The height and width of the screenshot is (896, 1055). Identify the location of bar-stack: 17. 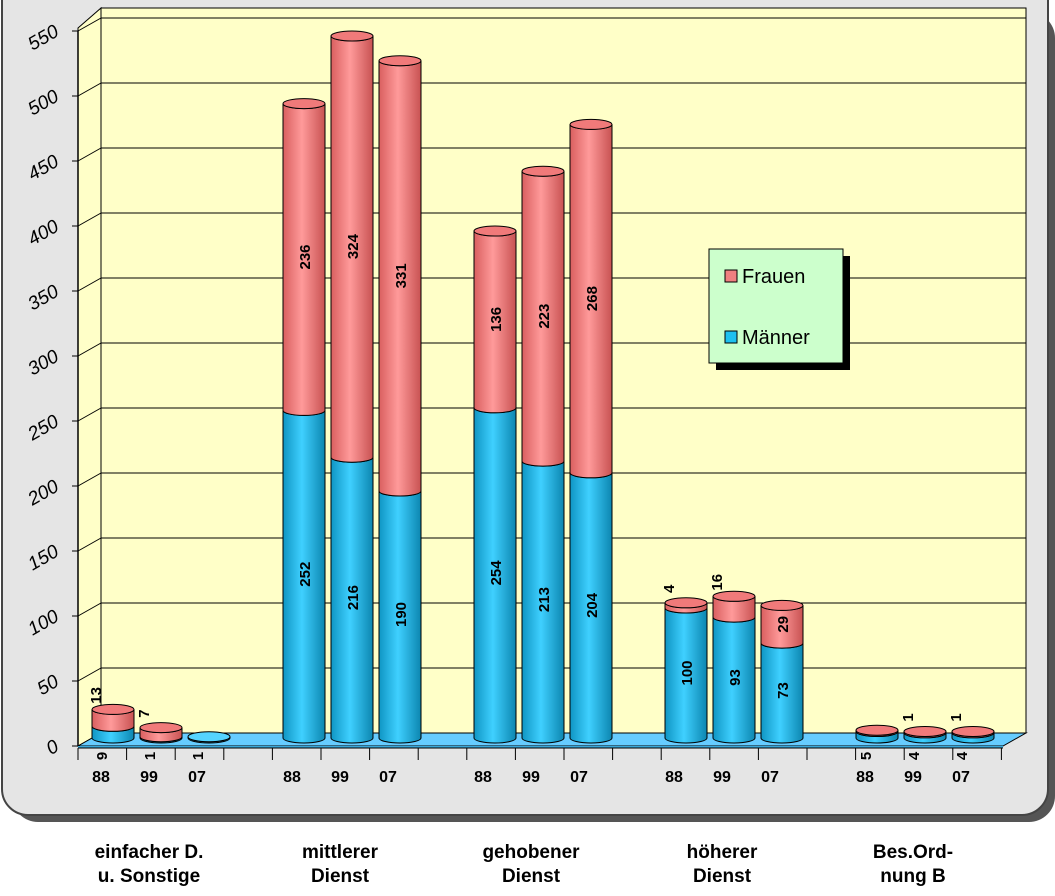
(159, 734).